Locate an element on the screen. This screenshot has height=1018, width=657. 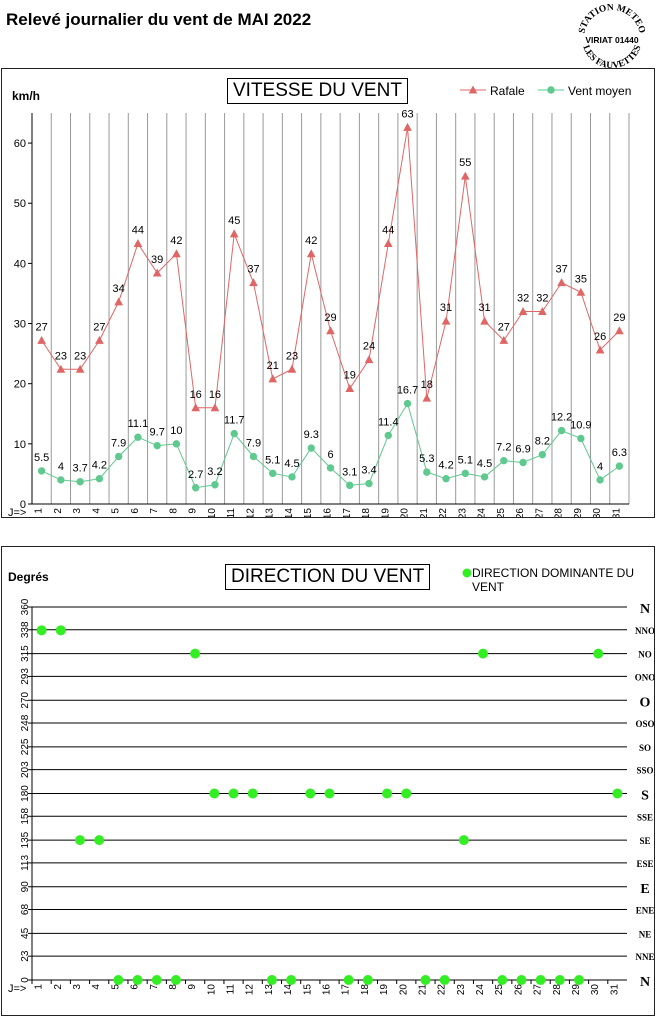
speed-x-tick-label: 11 is located at coordinates (231, 512).